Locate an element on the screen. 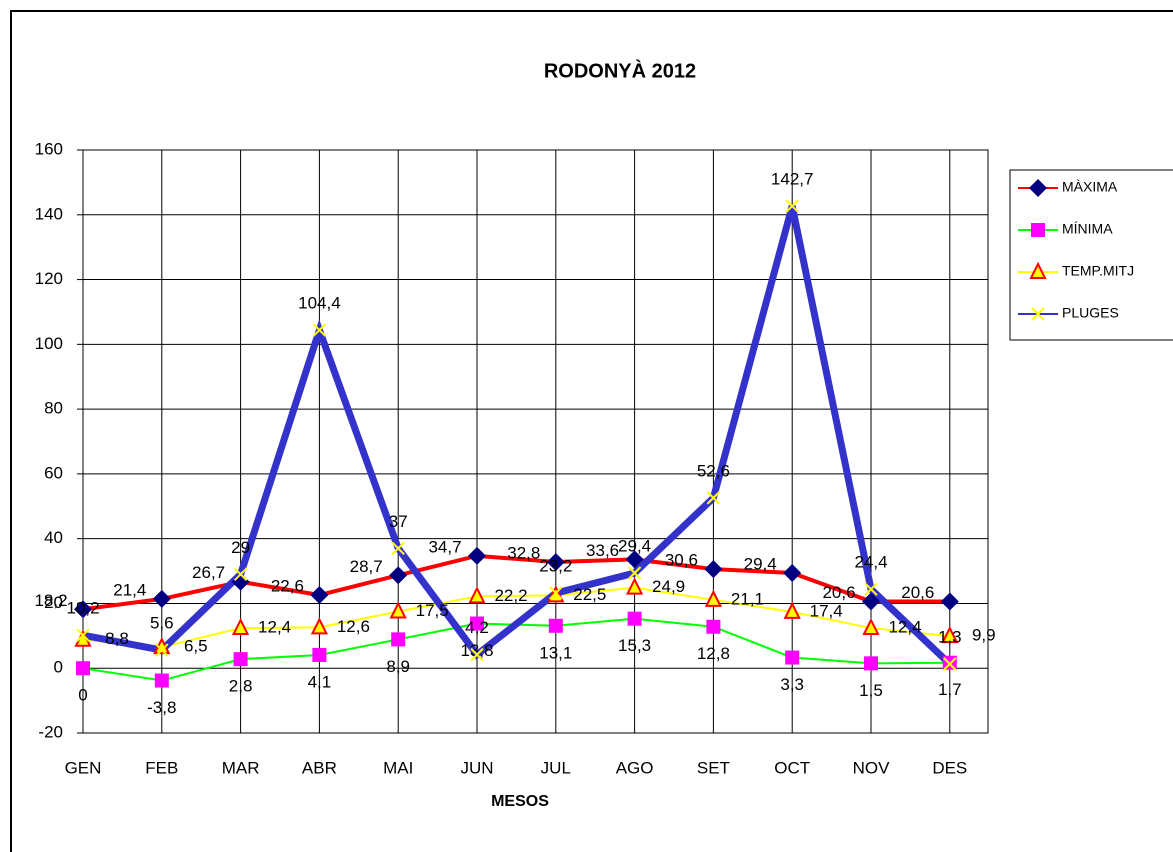 The height and width of the screenshot is (852, 1173). y-tick-label: 0 is located at coordinates (58, 667).